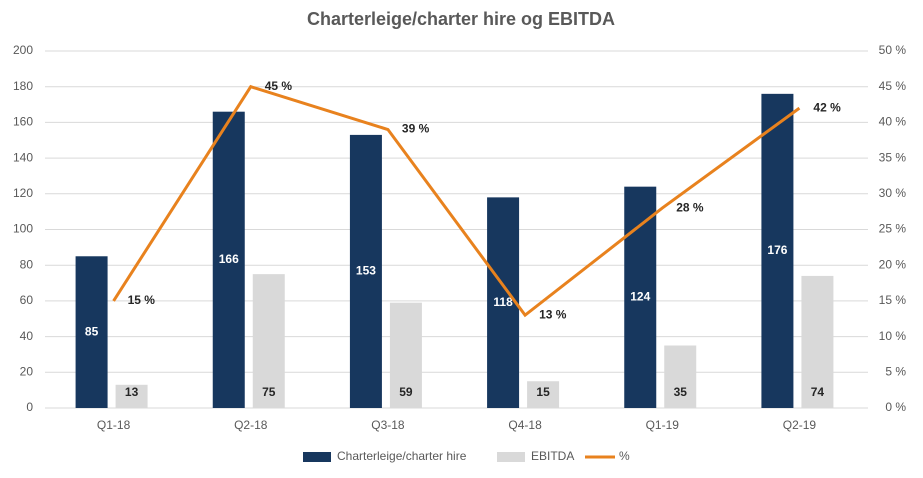 The image size is (923, 478). I want to click on legend-label: EBITDA, so click(552, 456).